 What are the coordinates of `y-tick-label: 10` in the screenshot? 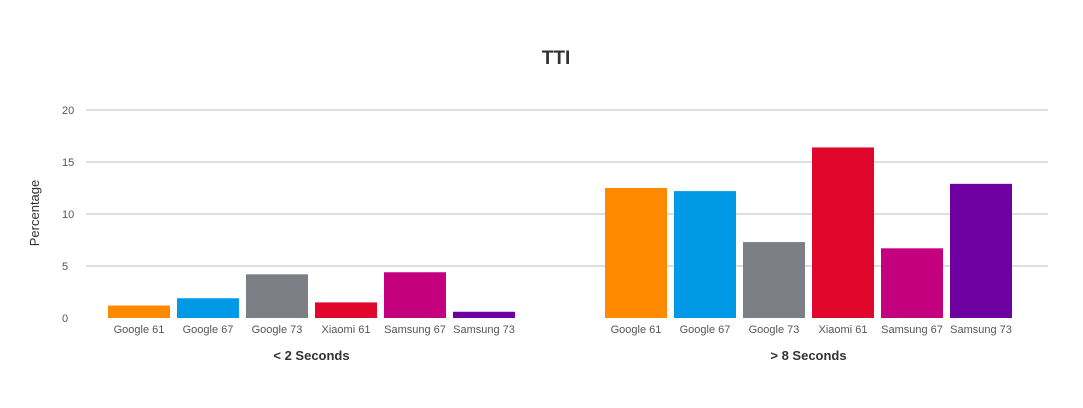 It's located at (68, 215).